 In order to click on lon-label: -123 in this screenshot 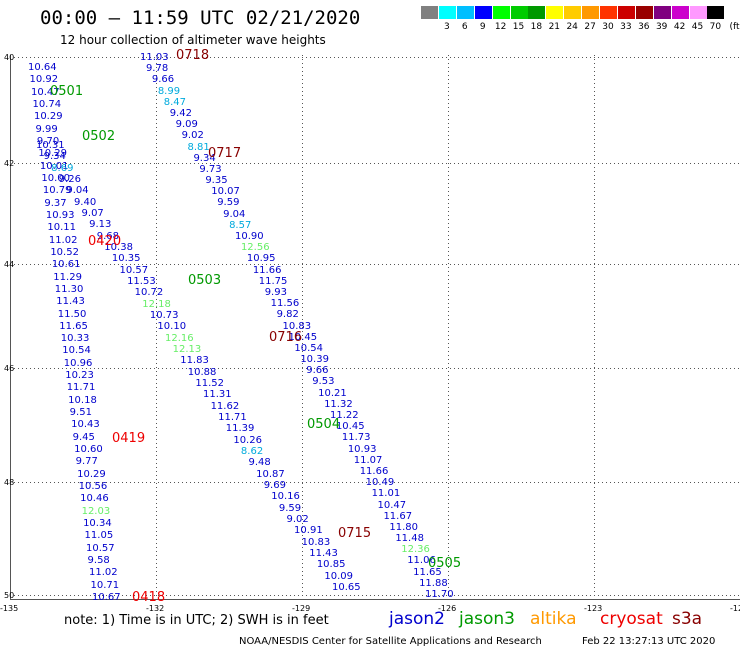, I will do `click(593, 608)`.